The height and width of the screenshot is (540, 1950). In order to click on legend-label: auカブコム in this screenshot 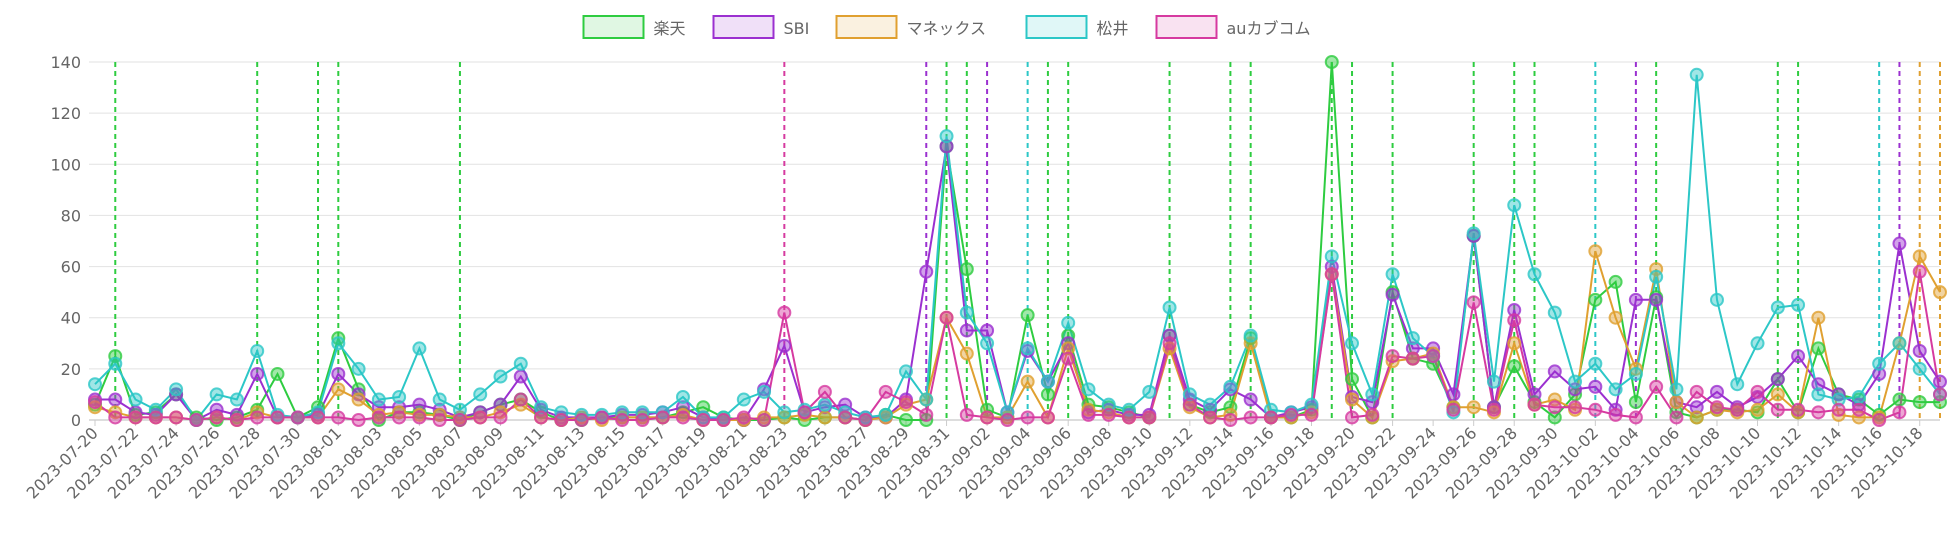, I will do `click(1269, 28)`.